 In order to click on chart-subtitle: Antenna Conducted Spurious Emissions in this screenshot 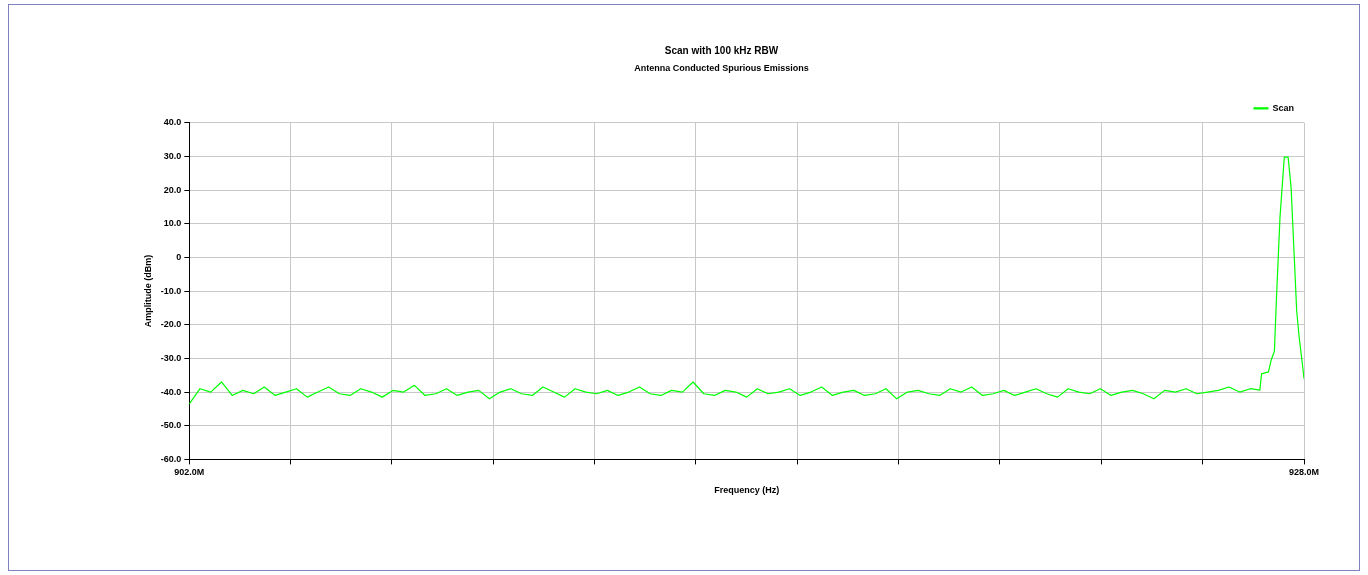, I will do `click(721, 67)`.